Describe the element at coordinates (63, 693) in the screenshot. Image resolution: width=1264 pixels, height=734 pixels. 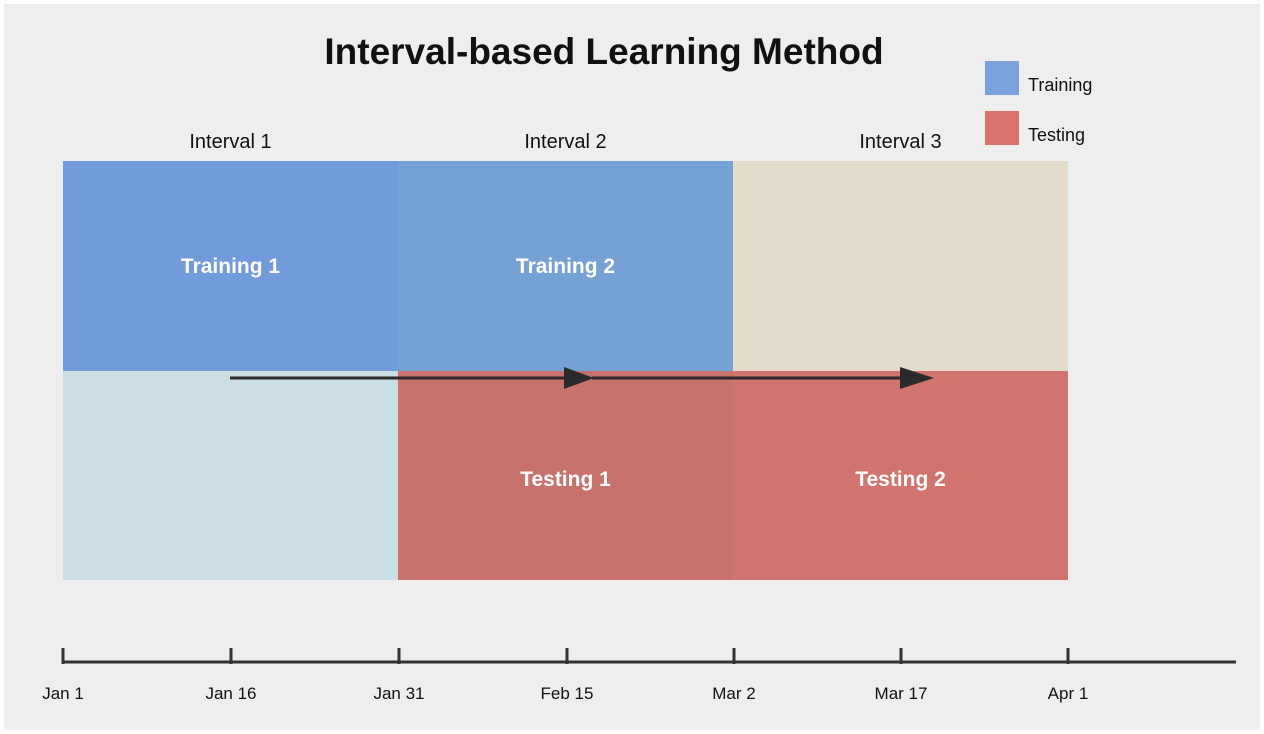
I see `timeline-tick-label-1: Jan 1` at that location.